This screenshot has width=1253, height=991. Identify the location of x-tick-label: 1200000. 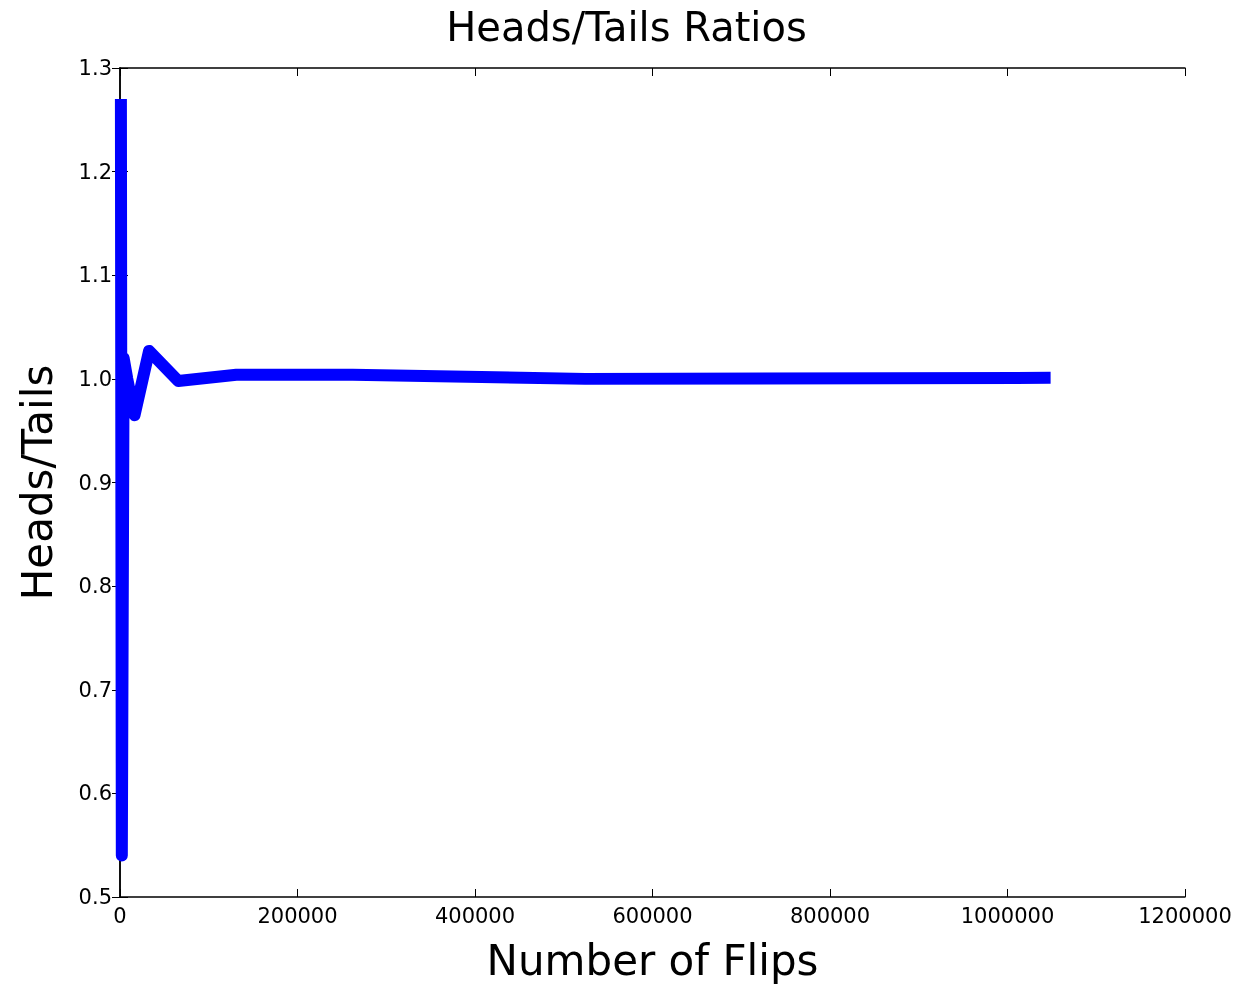
(1185, 915).